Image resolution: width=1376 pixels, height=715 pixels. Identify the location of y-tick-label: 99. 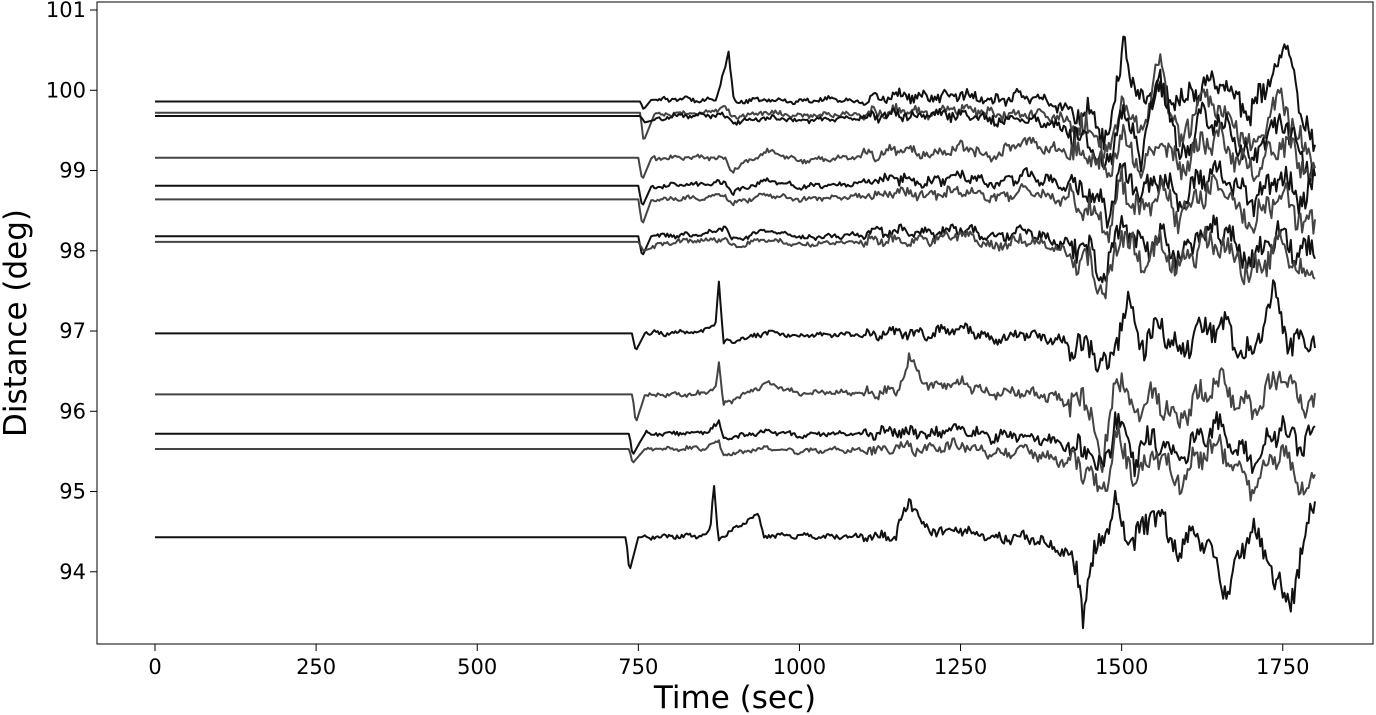
(72, 171).